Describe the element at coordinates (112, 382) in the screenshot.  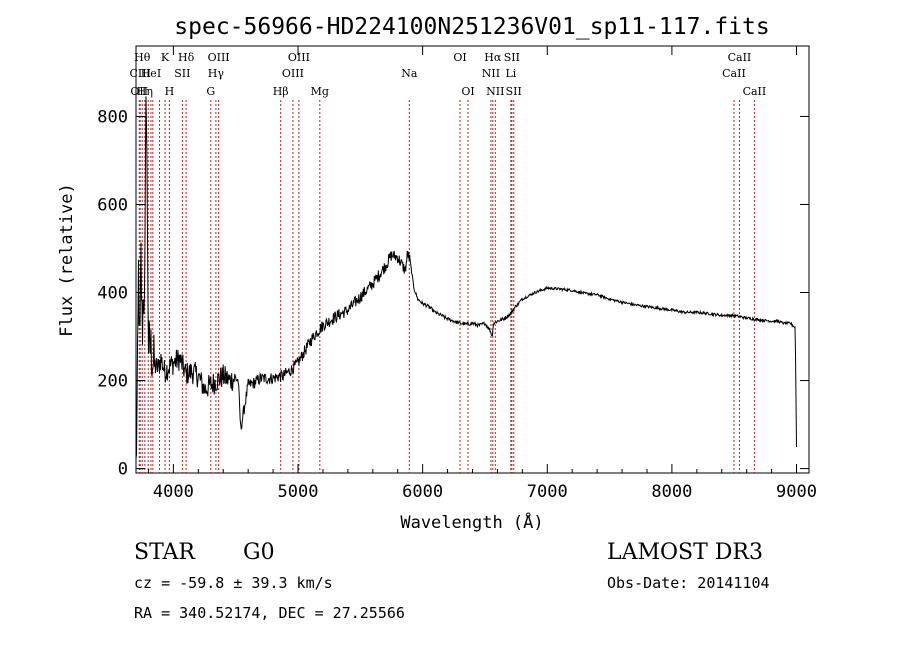
I see `y-tick-label: 200` at that location.